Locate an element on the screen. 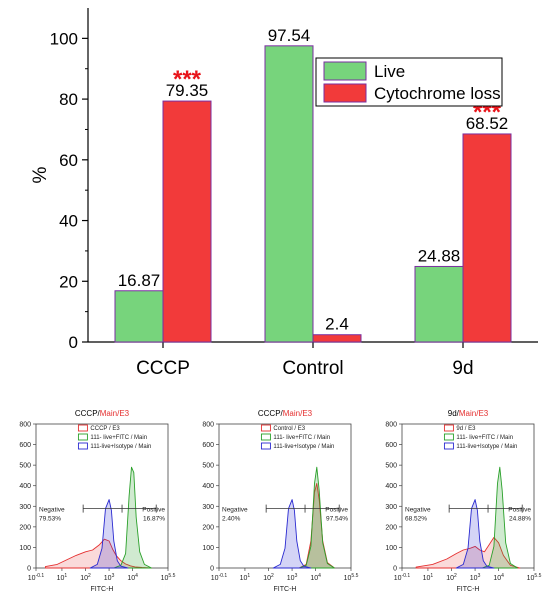 The image size is (550, 595). significance-stars: *** is located at coordinates (187, 79).